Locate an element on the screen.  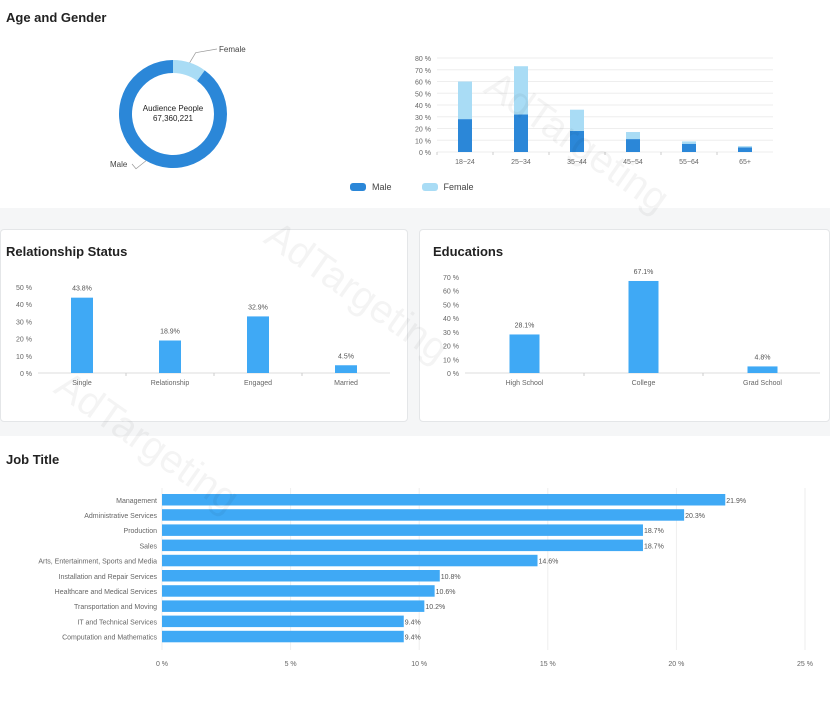
job-category-label: Production is located at coordinates (141, 531).